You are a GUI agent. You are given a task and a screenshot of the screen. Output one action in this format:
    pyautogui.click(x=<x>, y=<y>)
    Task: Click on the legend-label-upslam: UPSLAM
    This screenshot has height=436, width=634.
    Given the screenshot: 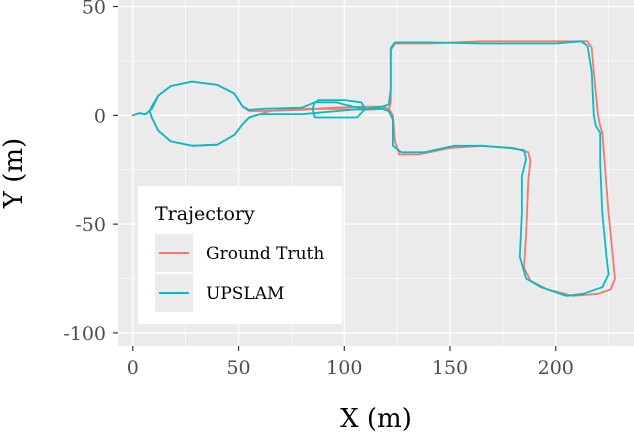 What is the action you would take?
    pyautogui.click(x=245, y=294)
    